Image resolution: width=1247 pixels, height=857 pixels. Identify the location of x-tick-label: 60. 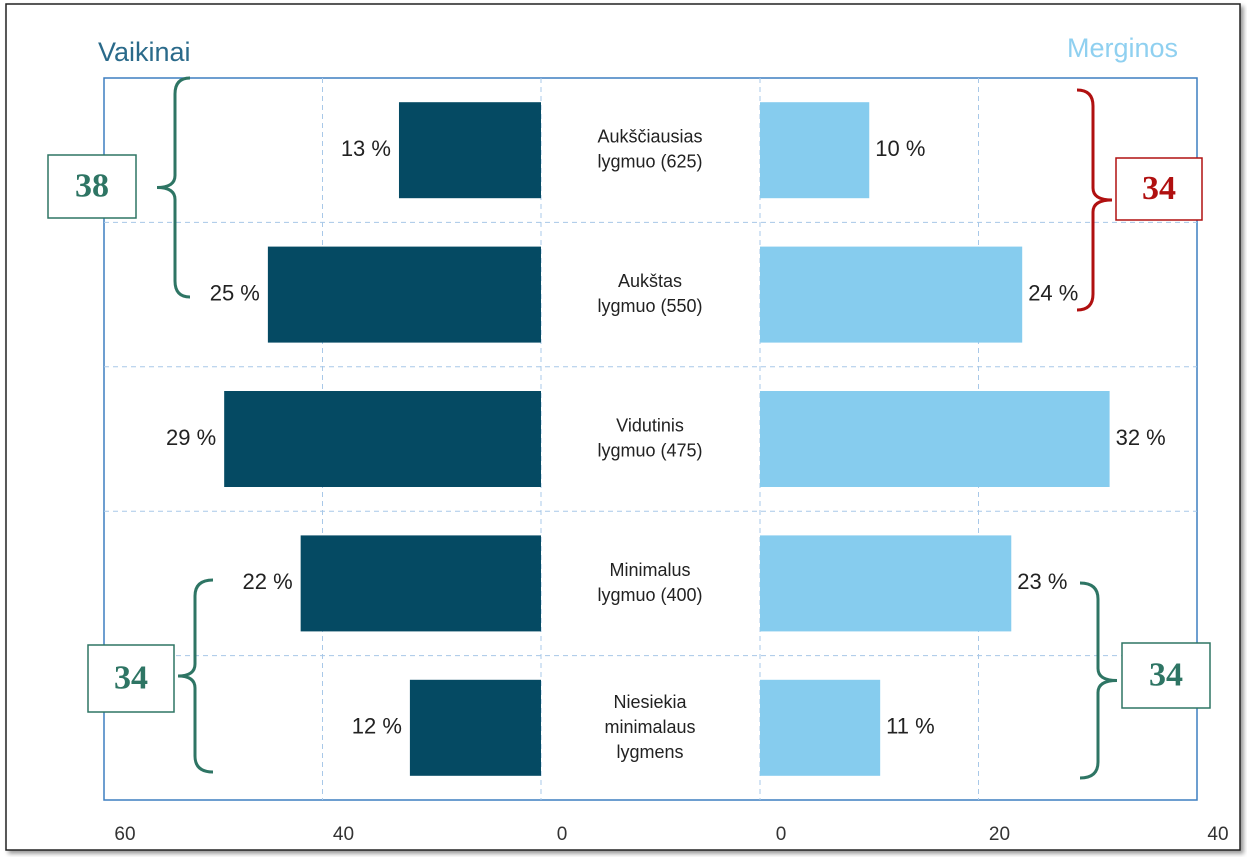
(124, 834).